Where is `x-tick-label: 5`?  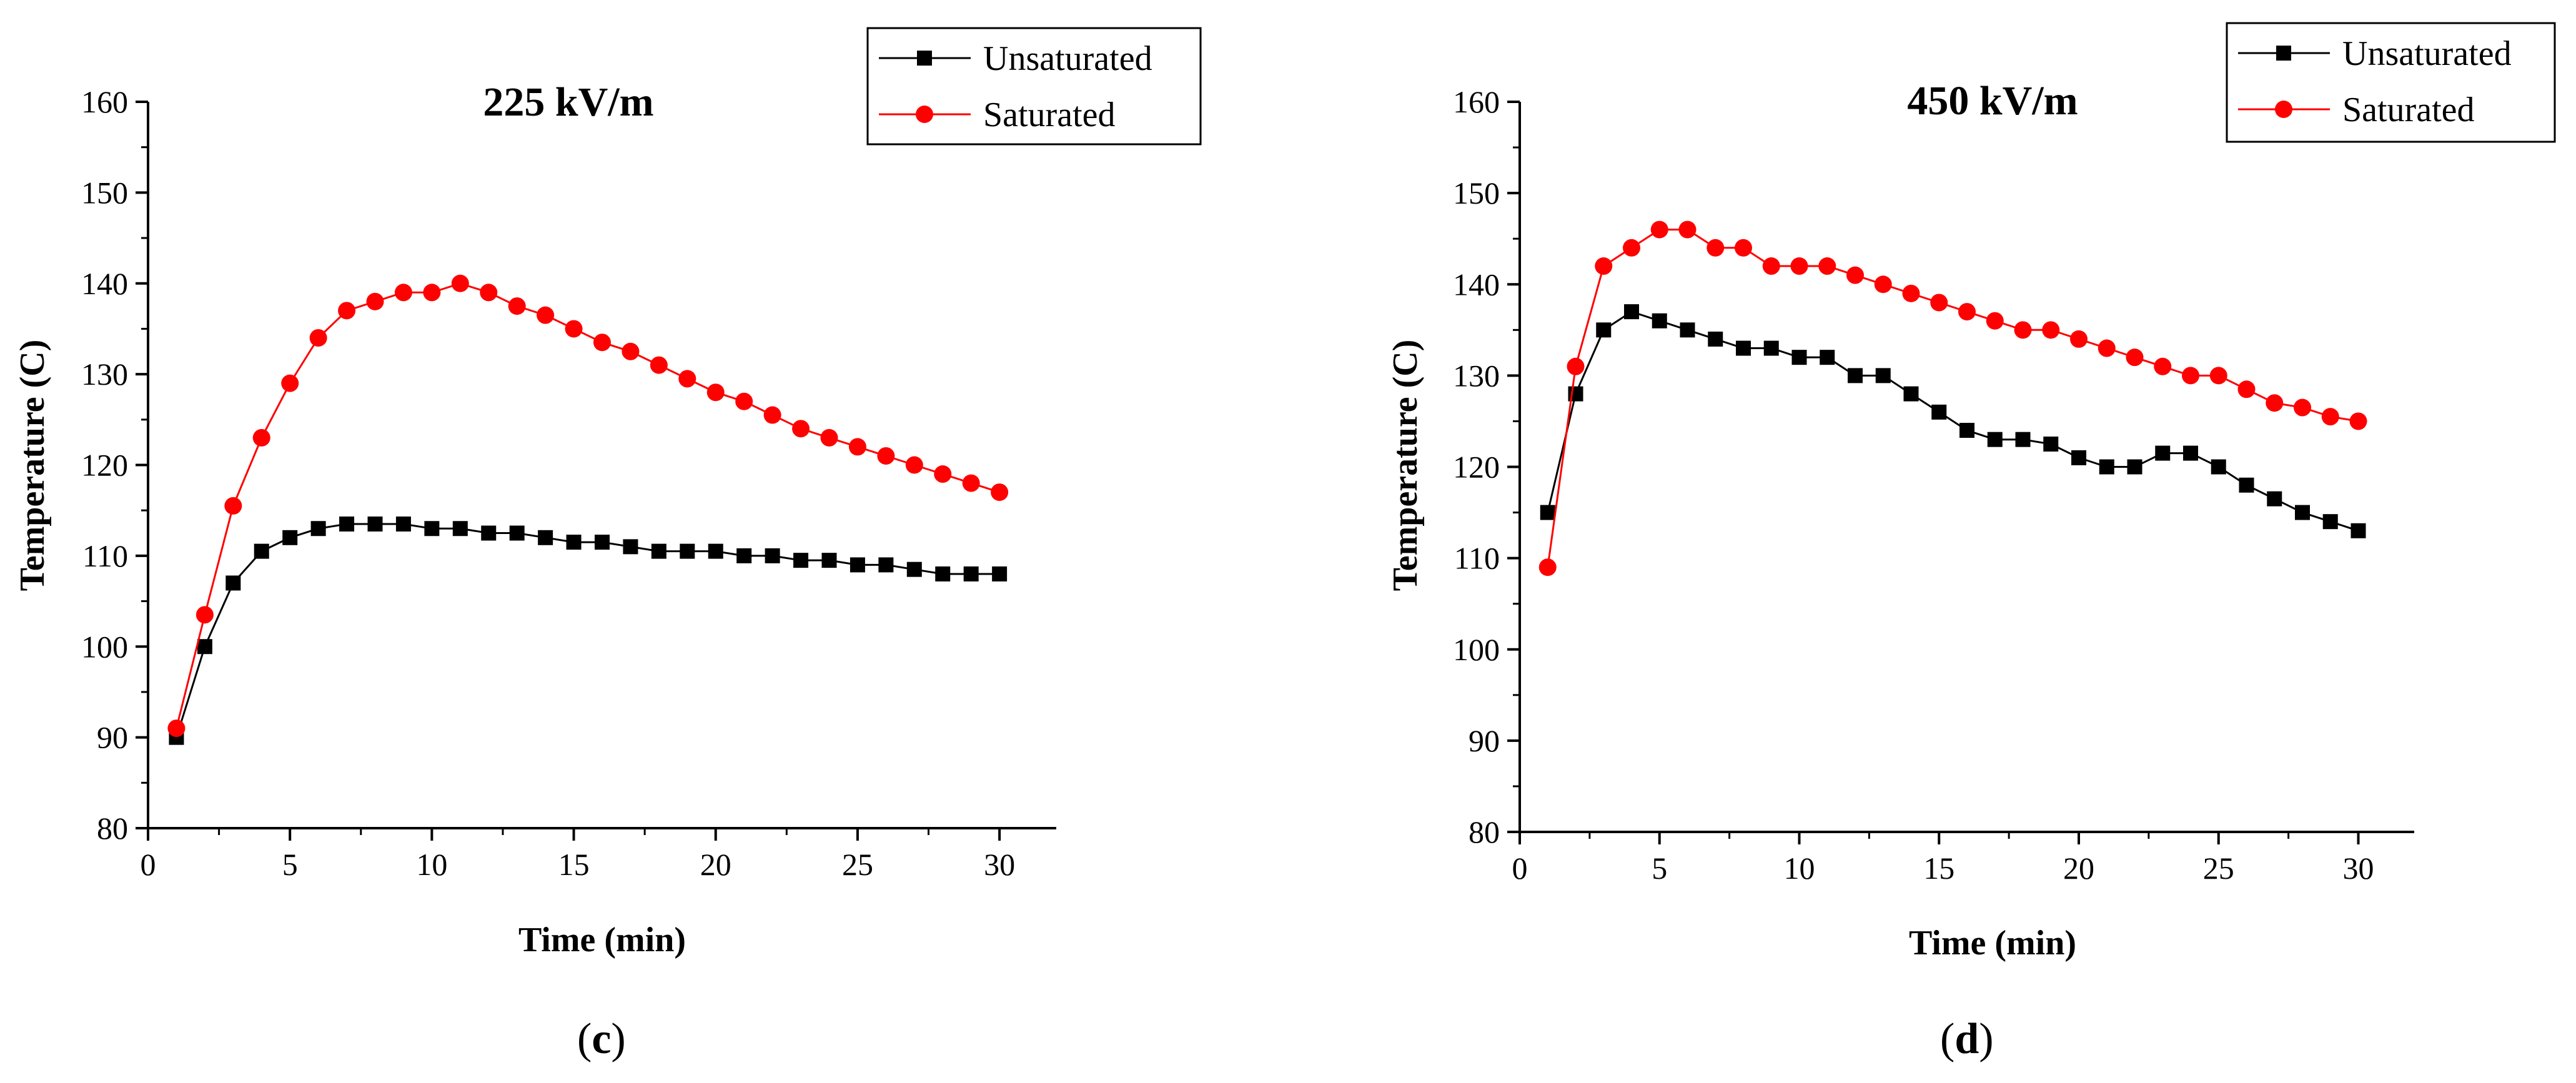
x-tick-label: 5 is located at coordinates (1659, 869).